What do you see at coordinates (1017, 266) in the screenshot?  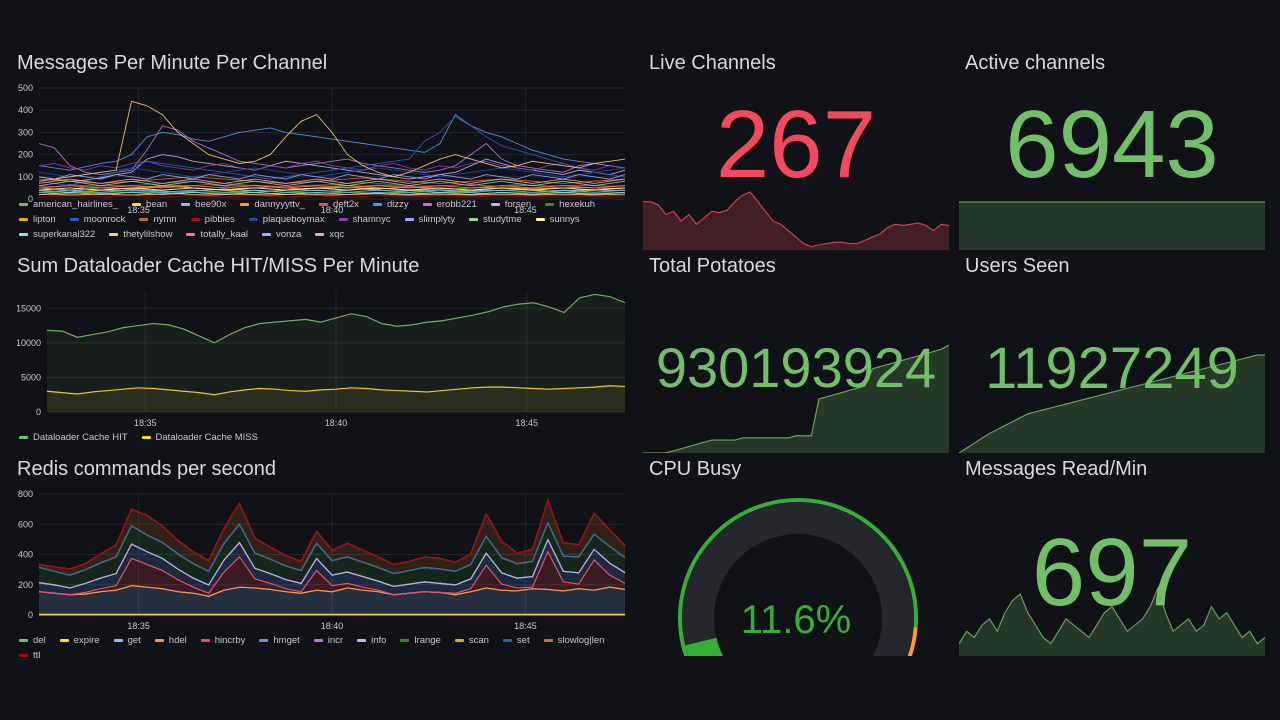 I see `panel-title: Users Seen` at bounding box center [1017, 266].